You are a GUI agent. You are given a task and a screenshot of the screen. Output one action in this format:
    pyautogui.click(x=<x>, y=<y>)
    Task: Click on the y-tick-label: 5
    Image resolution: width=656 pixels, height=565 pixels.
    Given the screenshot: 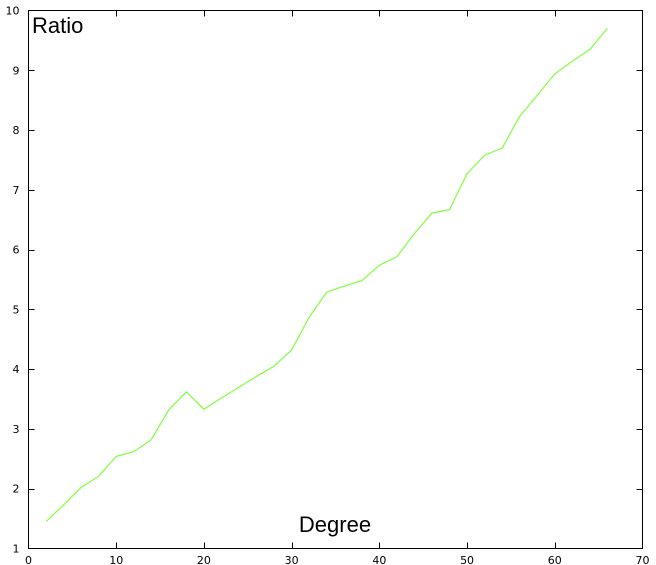 What is the action you would take?
    pyautogui.click(x=16, y=309)
    